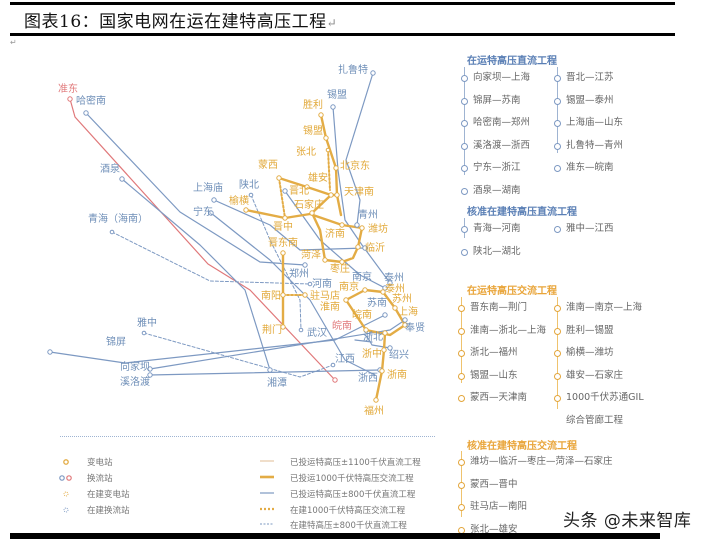 The height and width of the screenshot is (541, 708). Describe the element at coordinates (318, 177) in the screenshot. I see `map-label: 雄安` at that location.